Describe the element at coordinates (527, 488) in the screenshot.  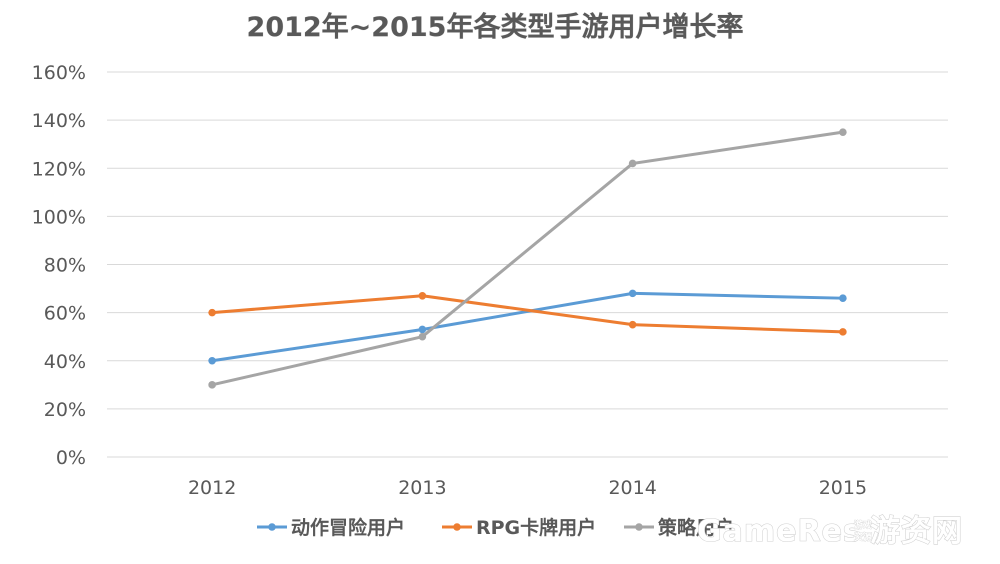
I see `x-axis-ticks: 2012 2013 2014 2015` at that location.